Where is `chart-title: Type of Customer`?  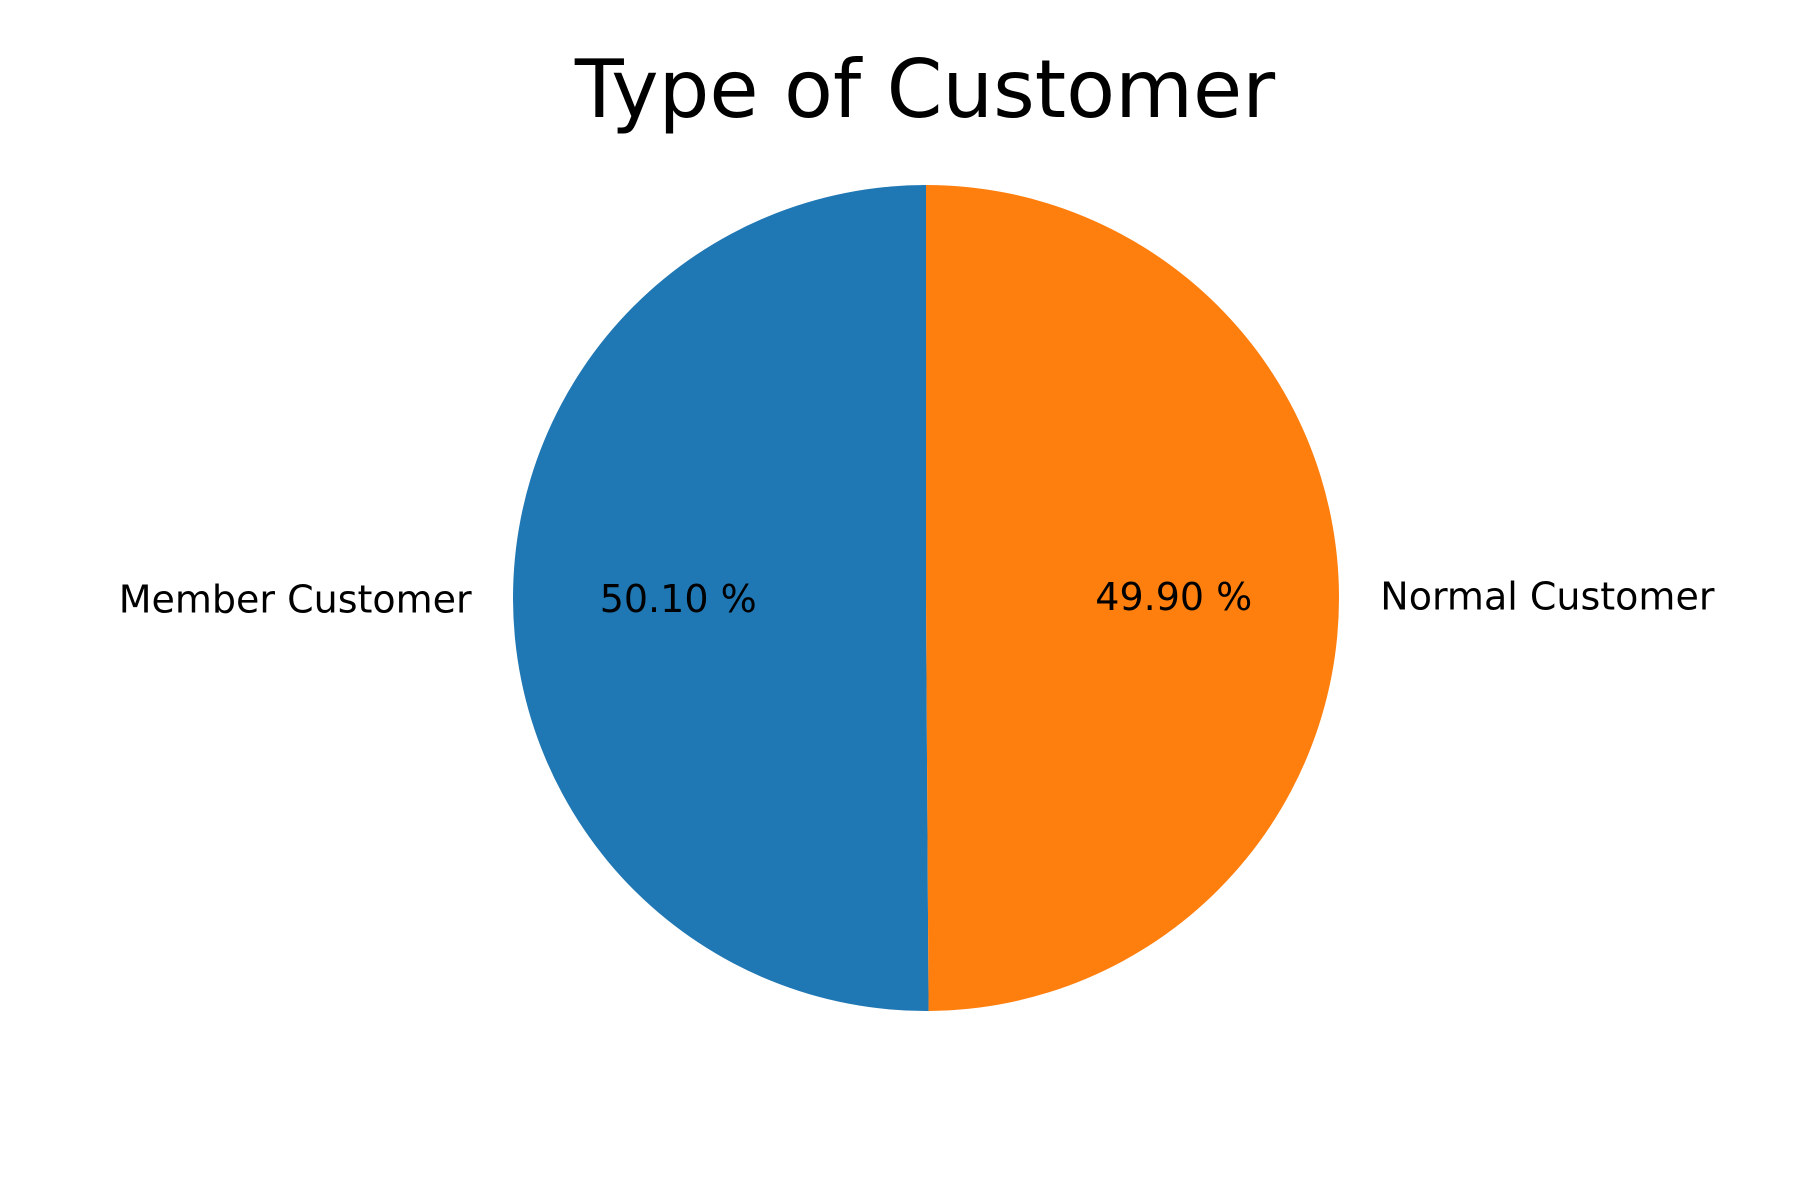 chart-title: Type of Customer is located at coordinates (924, 89).